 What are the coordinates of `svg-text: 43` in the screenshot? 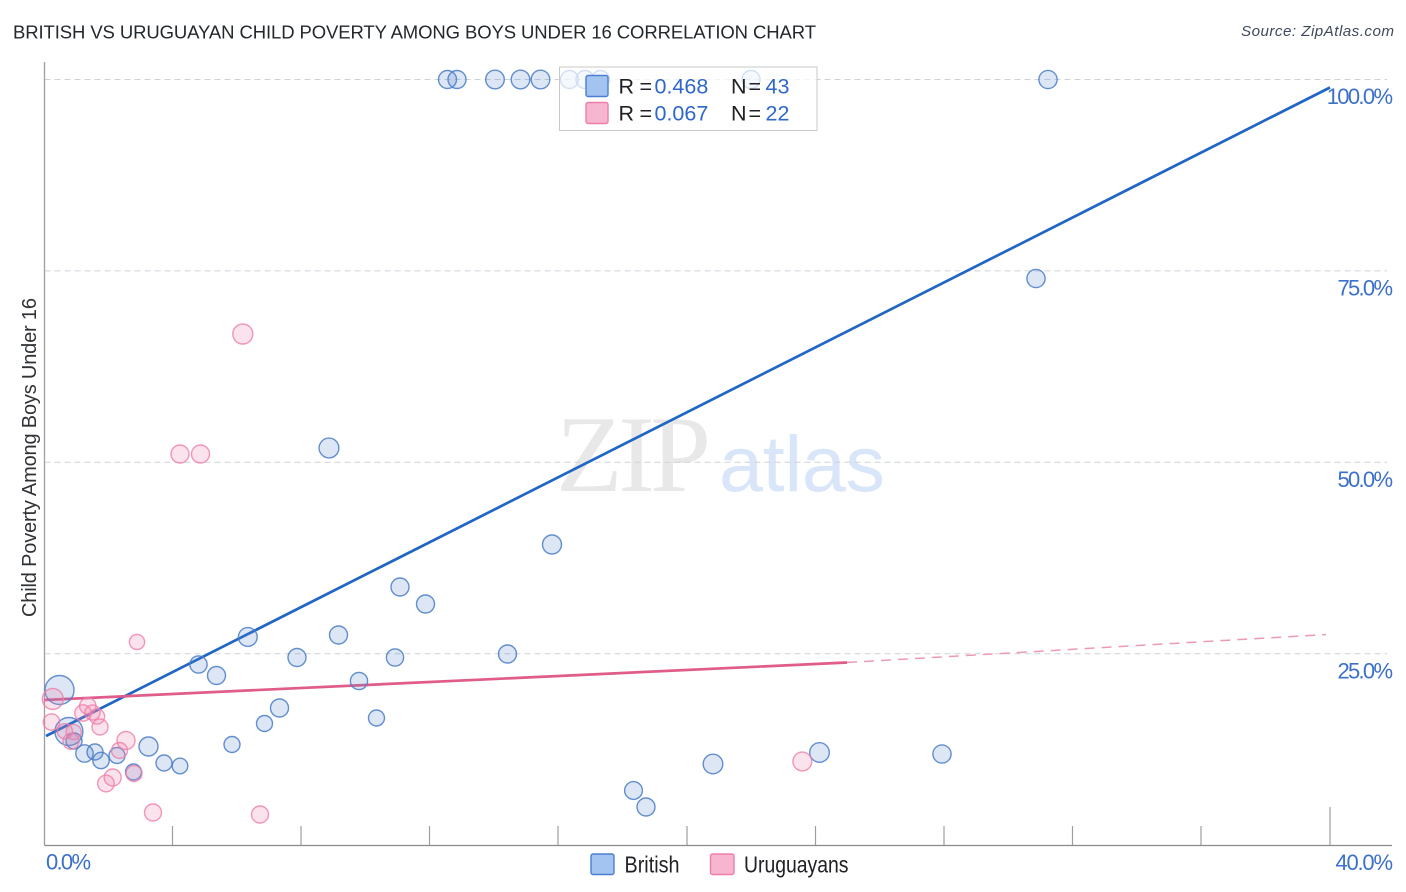 It's located at (778, 87).